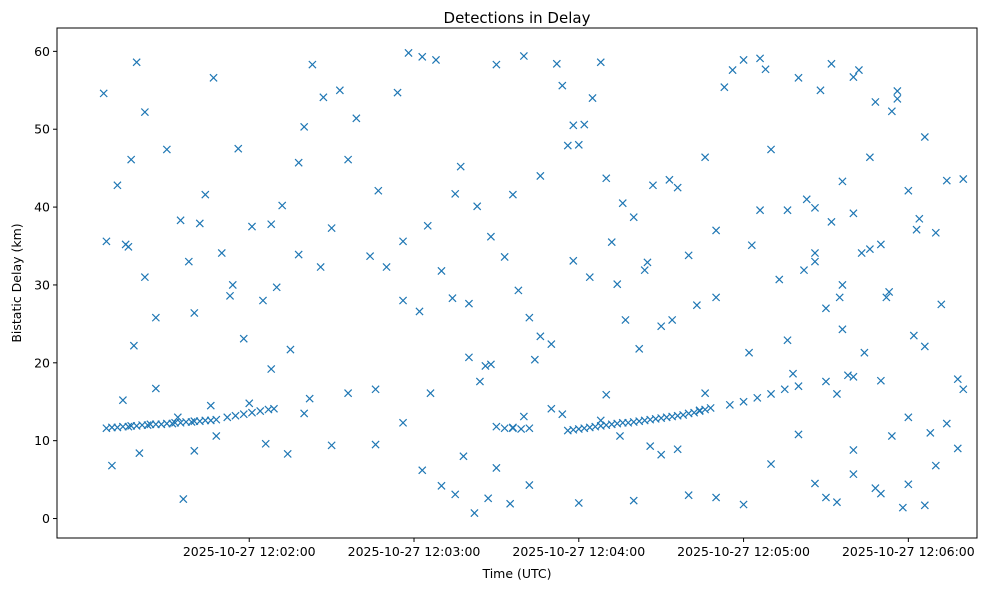  Describe the element at coordinates (42, 440) in the screenshot. I see `y-tick-label: 10` at that location.